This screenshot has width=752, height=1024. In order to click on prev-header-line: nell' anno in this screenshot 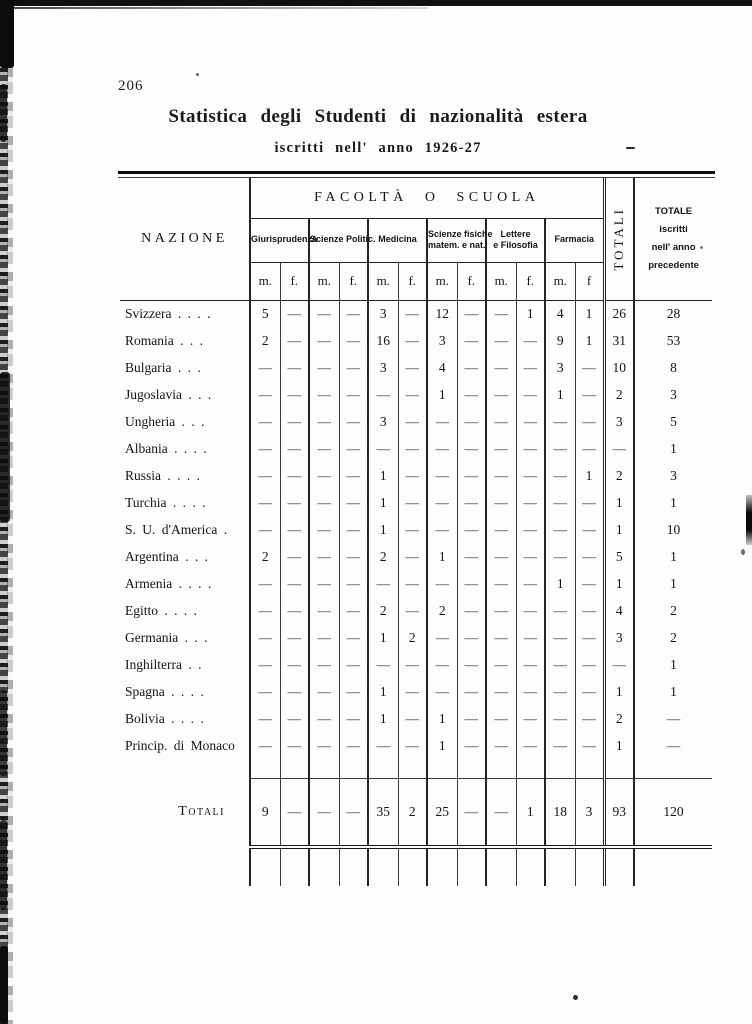, I will do `click(673, 247)`.